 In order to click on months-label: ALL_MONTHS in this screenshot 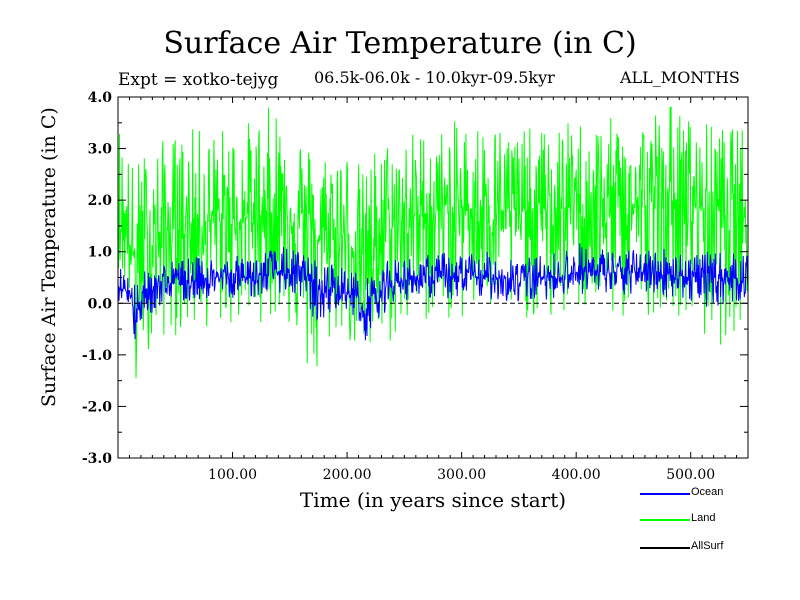, I will do `click(680, 77)`.